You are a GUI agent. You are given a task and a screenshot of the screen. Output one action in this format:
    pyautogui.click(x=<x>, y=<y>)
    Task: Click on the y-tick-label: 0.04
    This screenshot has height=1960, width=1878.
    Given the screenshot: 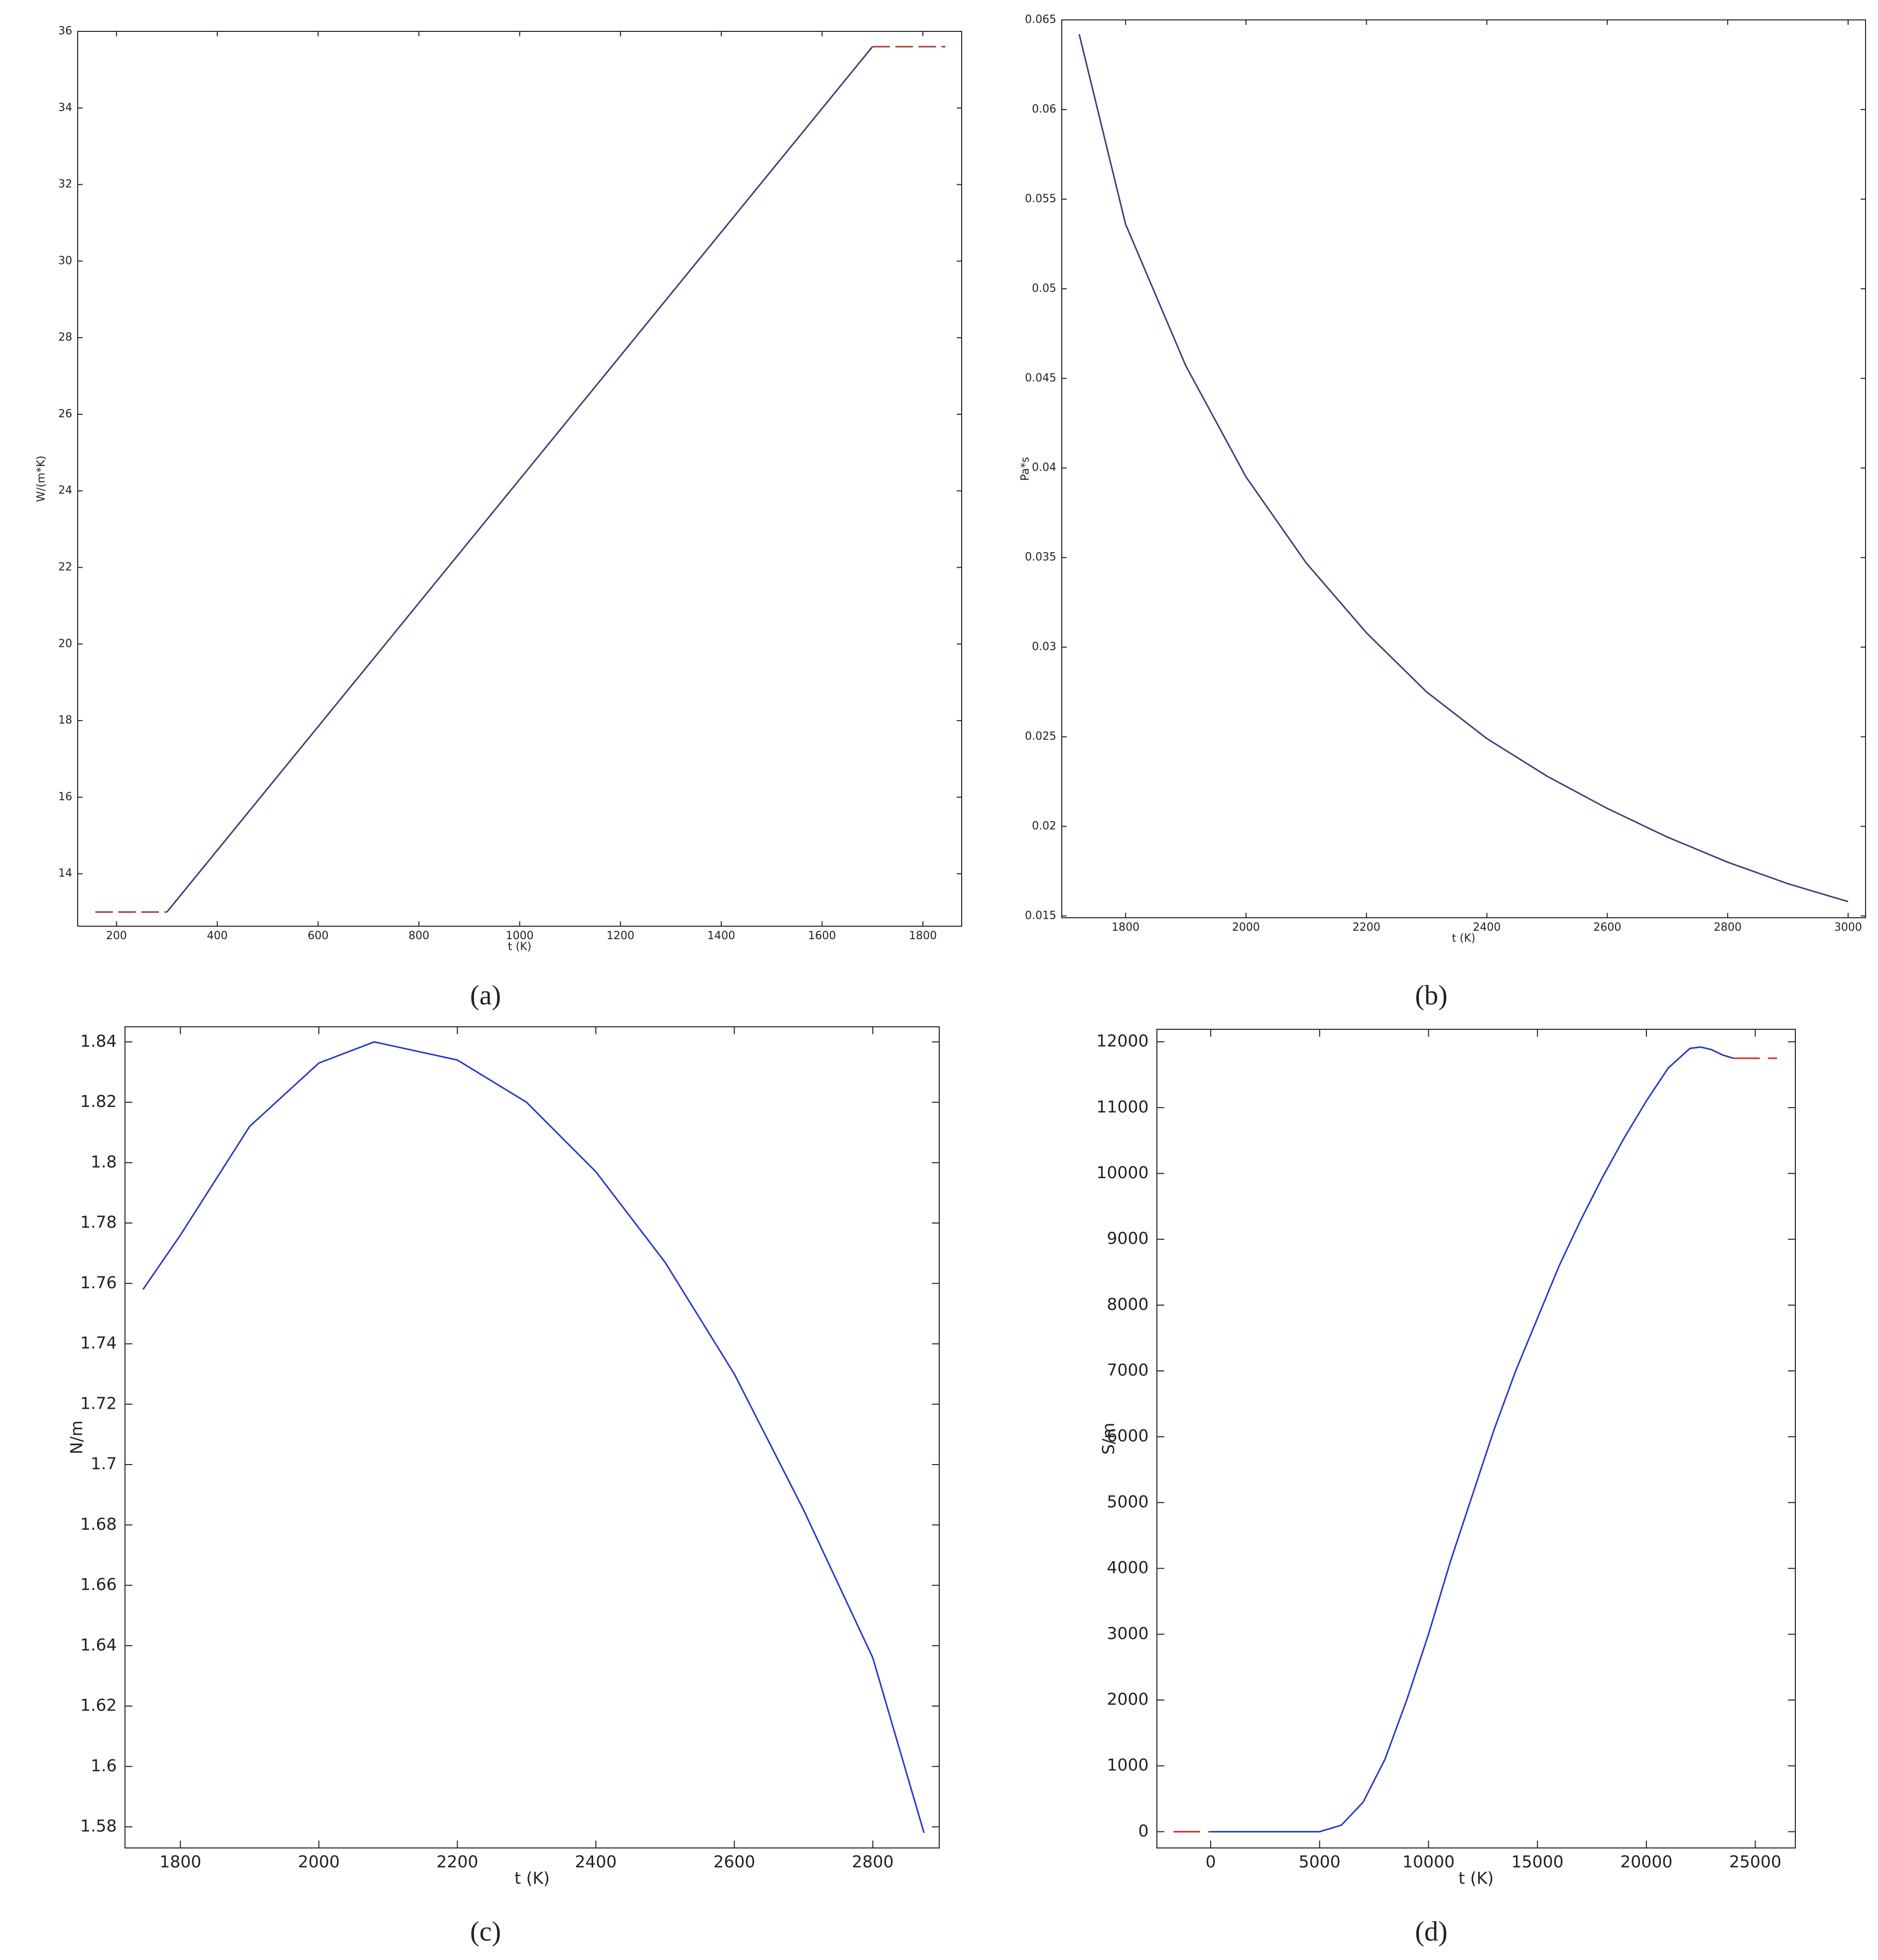 What is the action you would take?
    pyautogui.click(x=1044, y=468)
    